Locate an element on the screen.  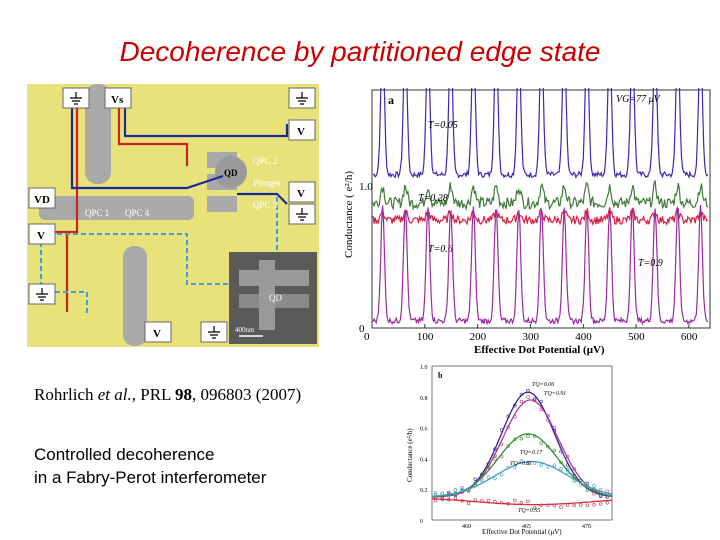
annotation: VG=77 μV is located at coordinates (639, 99).